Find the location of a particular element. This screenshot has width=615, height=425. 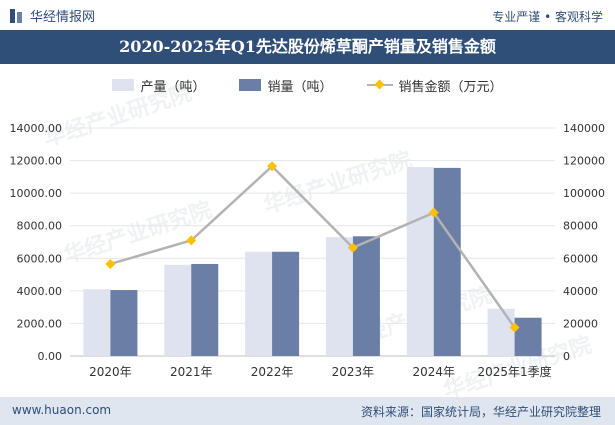

legend-swatch-sales-amount is located at coordinates (379, 85).